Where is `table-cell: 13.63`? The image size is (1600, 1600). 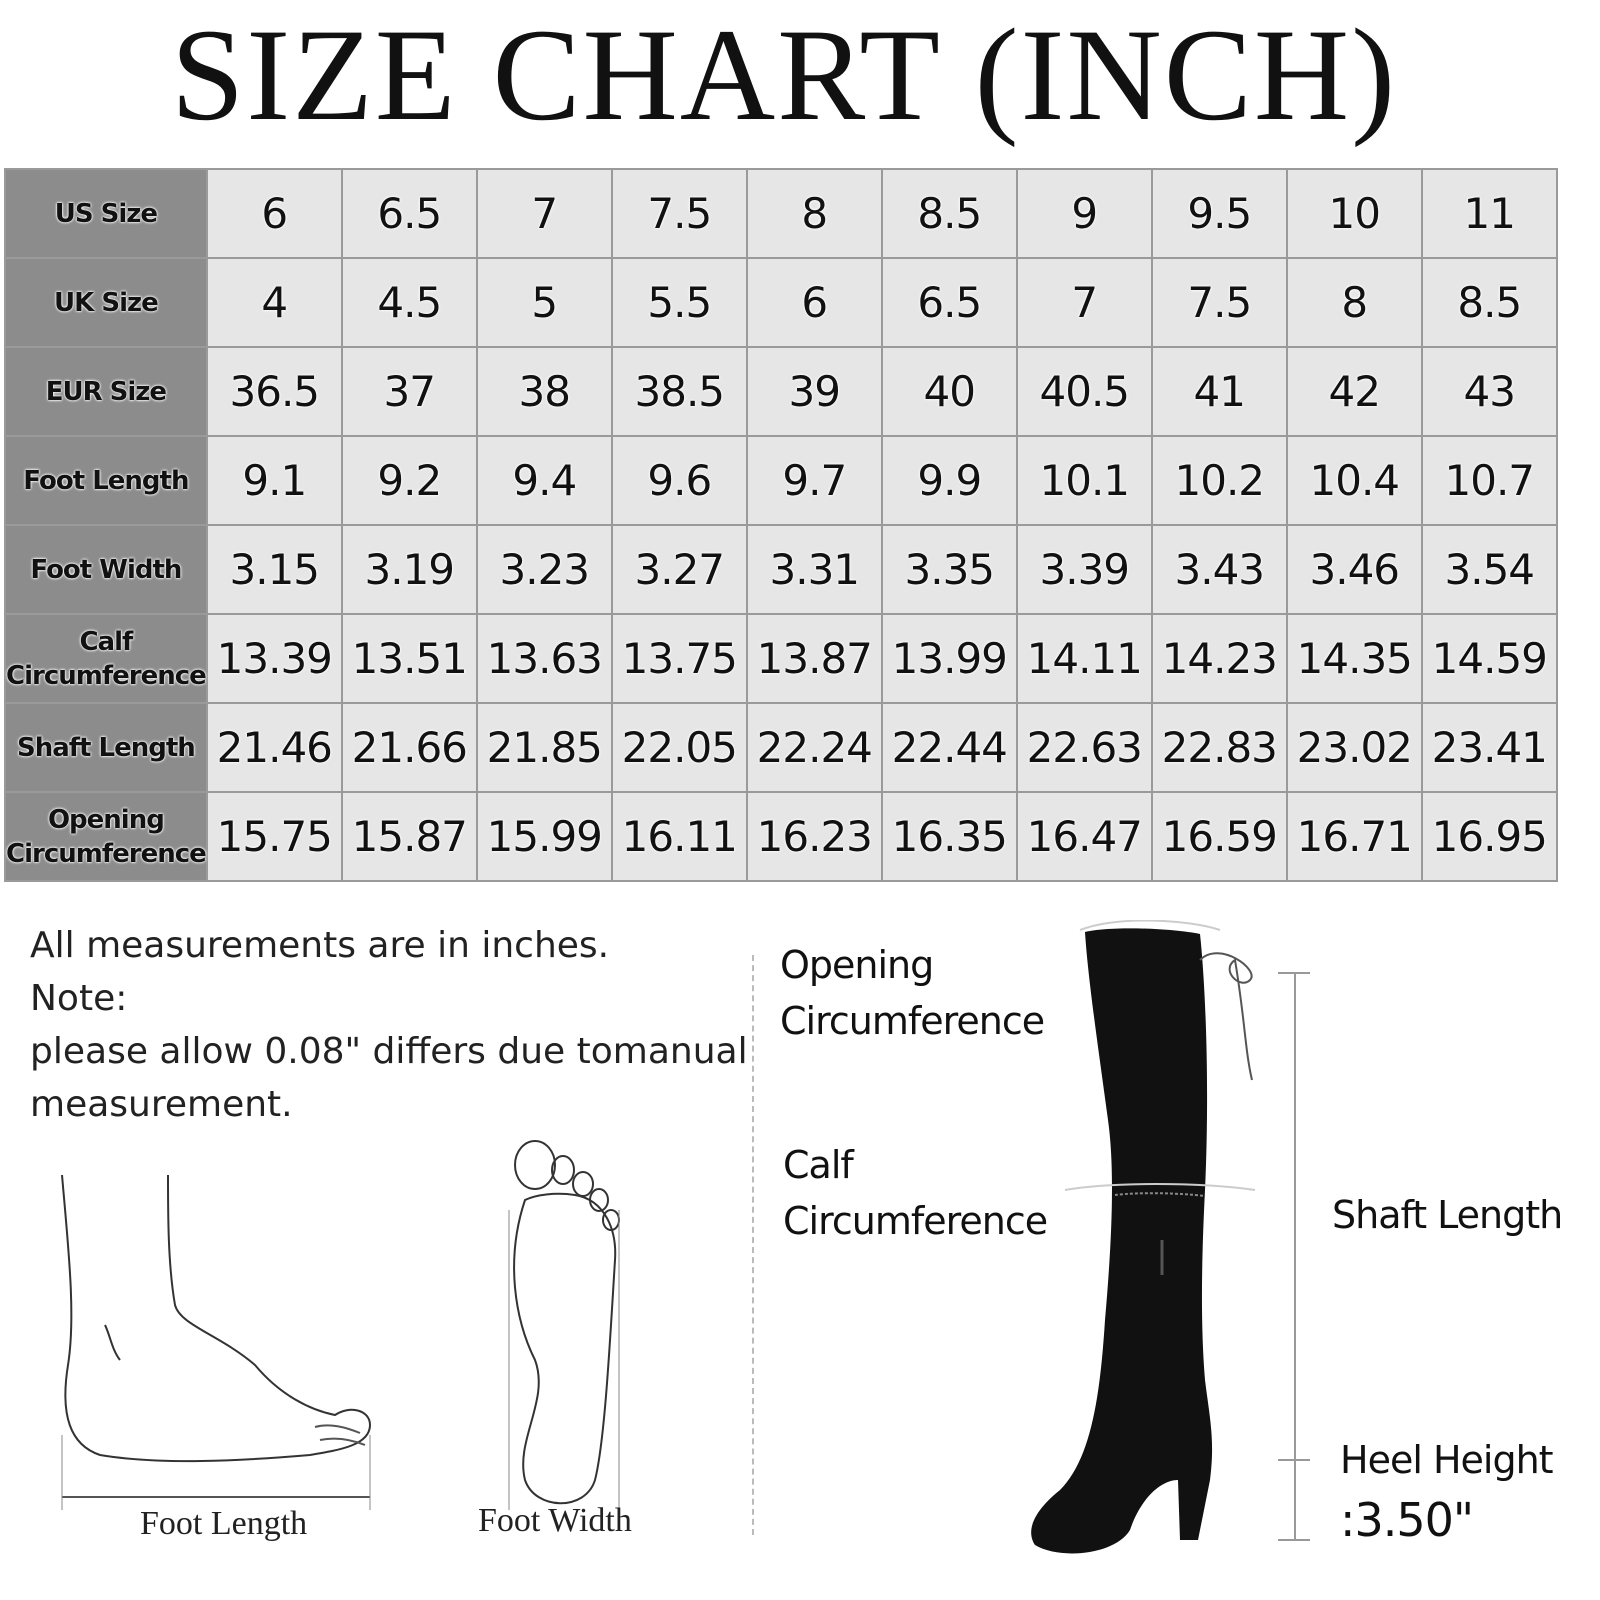
table-cell: 13.63 is located at coordinates (544, 658).